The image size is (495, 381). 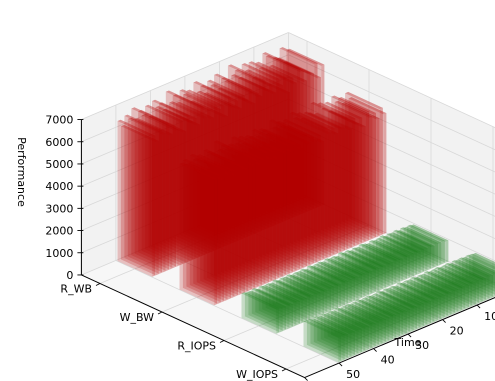 I want to click on cat-gridline-floor, so click(x=327, y=297).